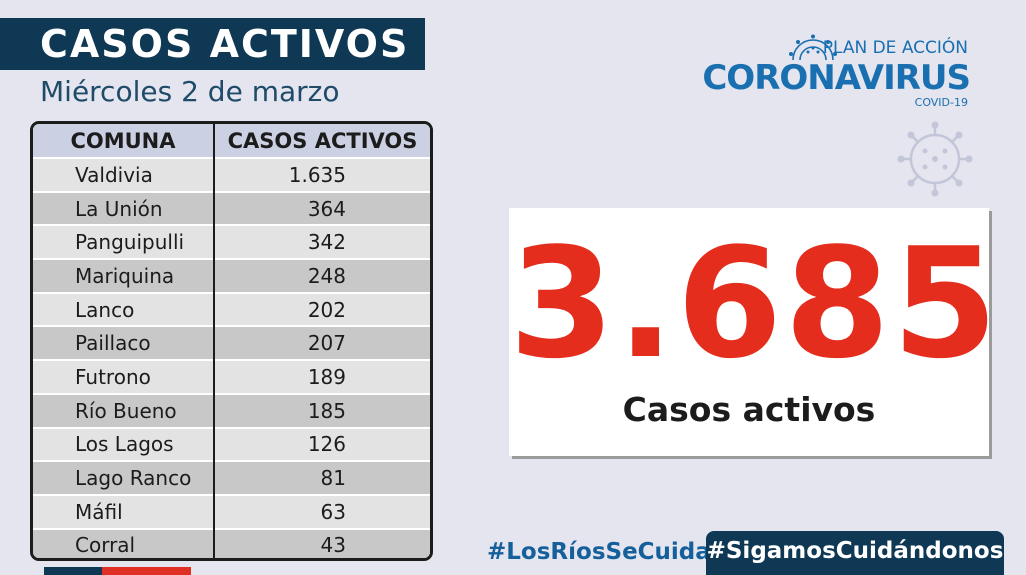 This screenshot has height=575, width=1026. What do you see at coordinates (599, 552) in the screenshot?
I see `hashtag-los-rios: #LosRíosSeCuida` at bounding box center [599, 552].